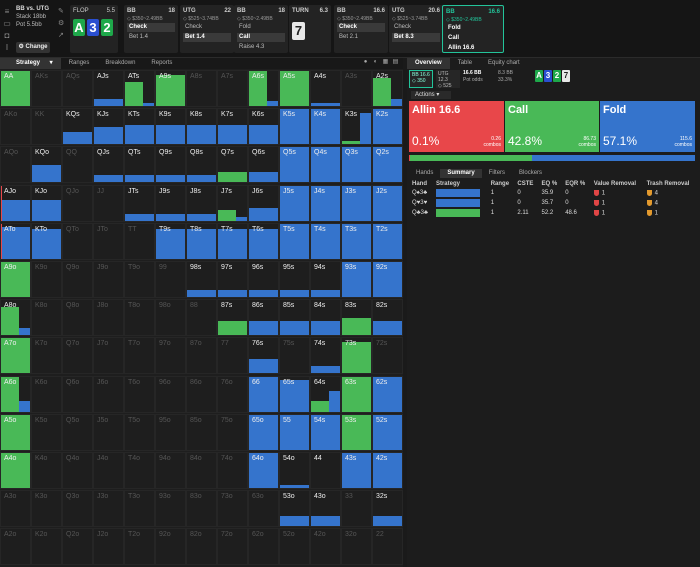  What do you see at coordinates (139, 241) in the screenshot?
I see `hand-cell: TT` at bounding box center [139, 241].